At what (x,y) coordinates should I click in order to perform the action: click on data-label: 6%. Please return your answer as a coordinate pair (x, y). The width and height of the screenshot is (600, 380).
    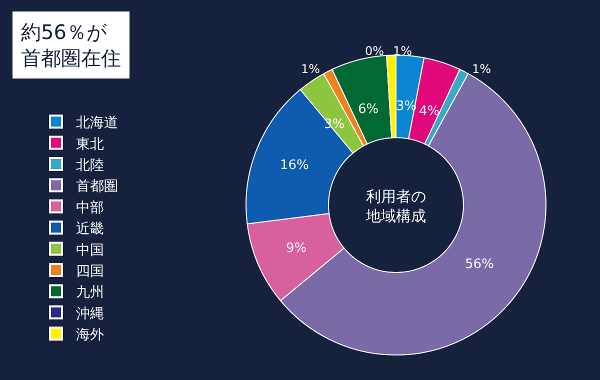
    Looking at the image, I should click on (368, 109).